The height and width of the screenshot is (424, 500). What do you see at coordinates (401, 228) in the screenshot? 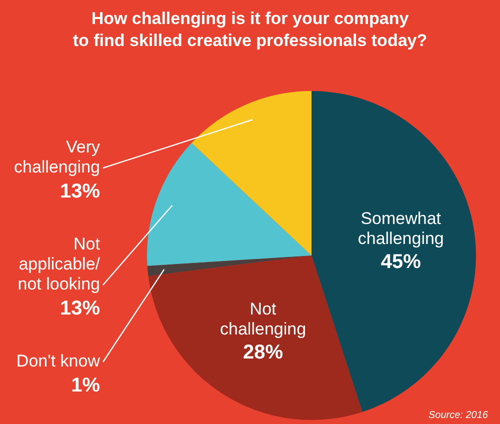
I see `slice-label: Somewhat challenging` at bounding box center [401, 228].